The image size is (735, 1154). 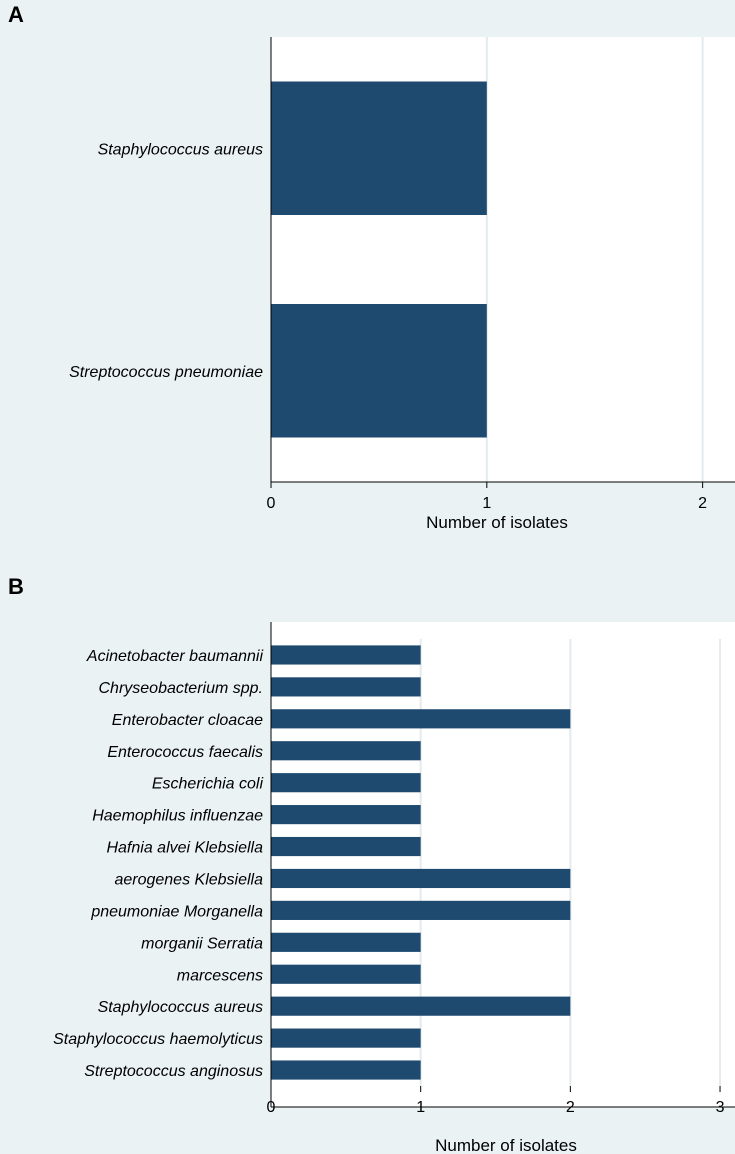 What do you see at coordinates (188, 879) in the screenshot?
I see `category-label: aerogenes Klebsiella` at bounding box center [188, 879].